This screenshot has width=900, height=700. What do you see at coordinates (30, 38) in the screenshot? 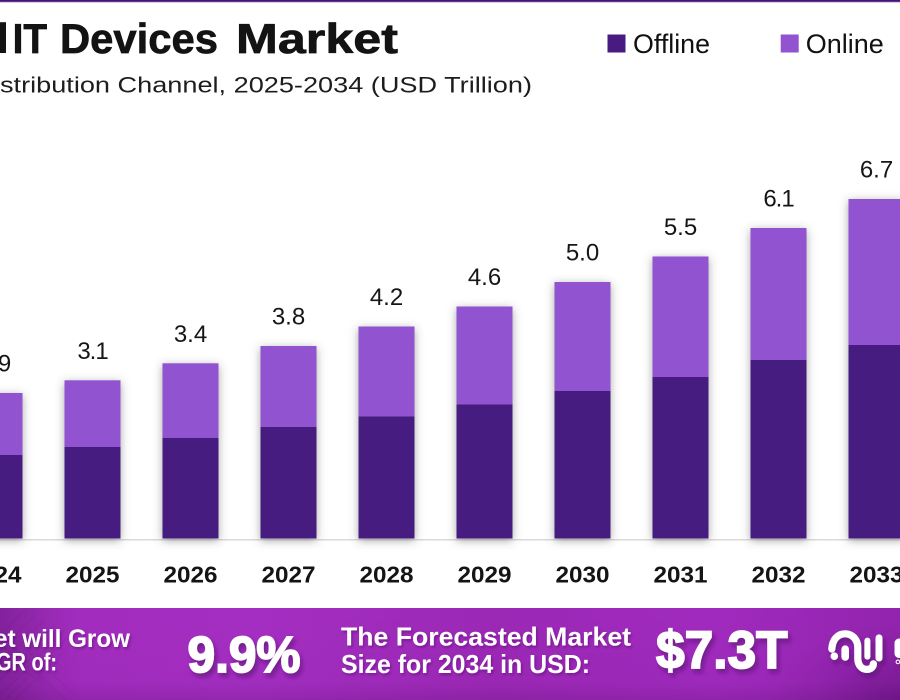
I see `svg-text: IT` at bounding box center [30, 38].